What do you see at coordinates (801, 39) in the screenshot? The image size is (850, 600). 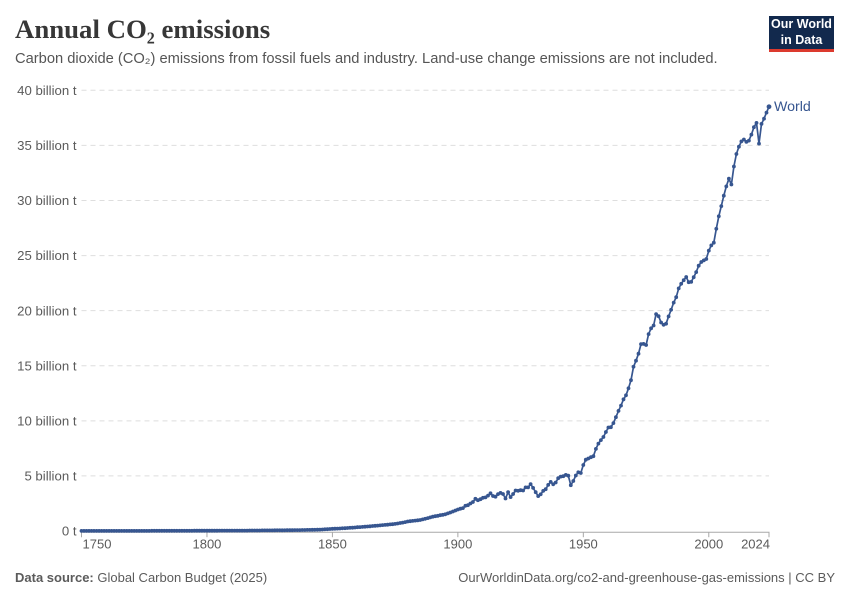 I see `owid-logo-line2: in Data` at bounding box center [801, 39].